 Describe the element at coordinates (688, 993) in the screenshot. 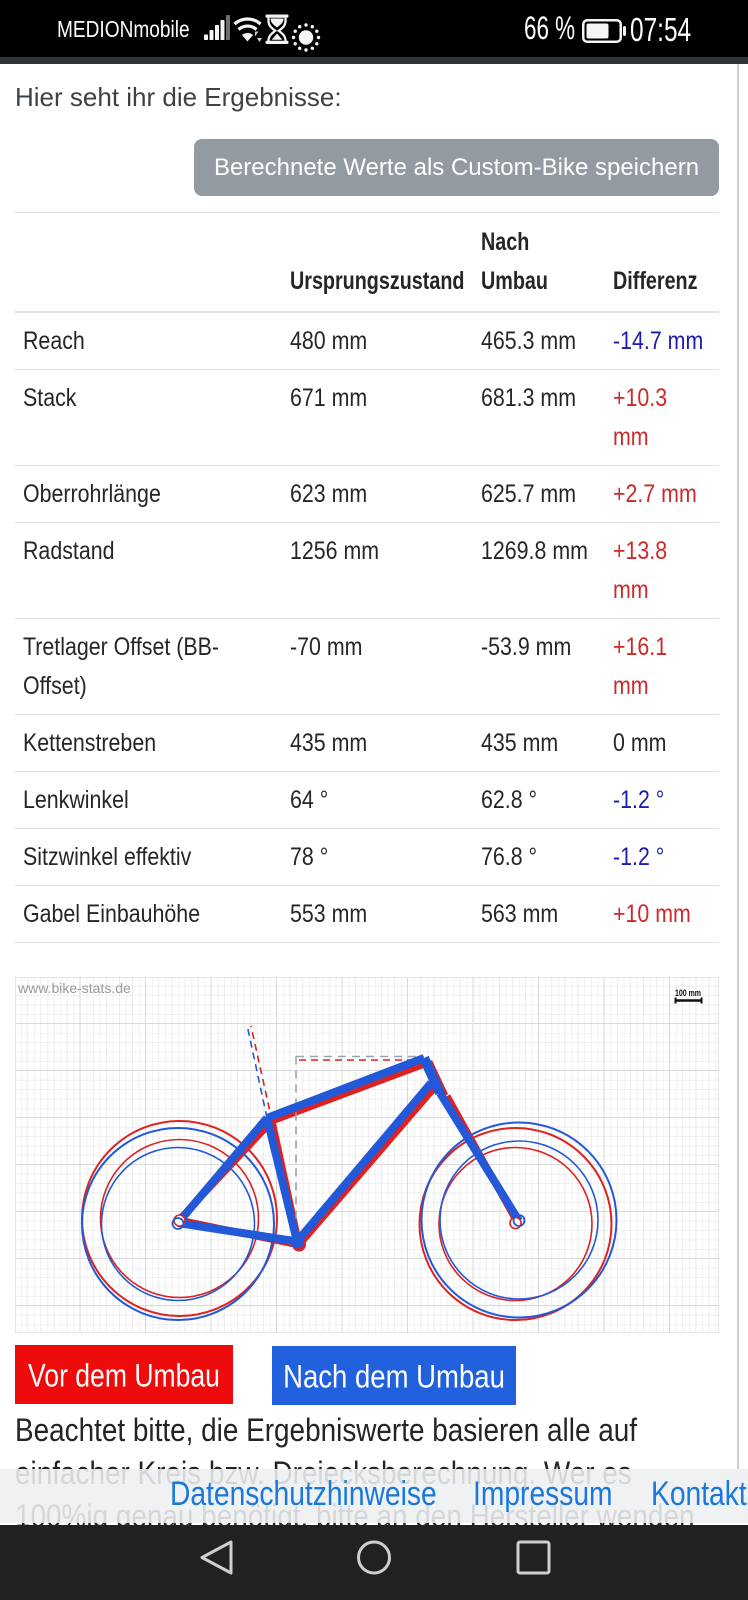

I see `svg-text: 100 mm` at that location.